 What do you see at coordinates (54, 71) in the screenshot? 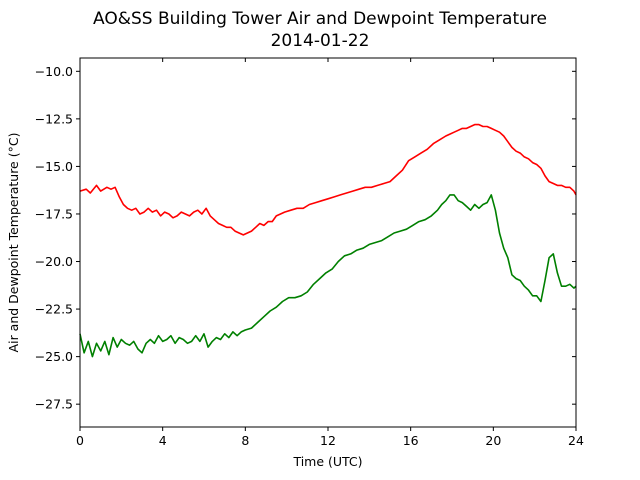
I see `y-tick-label: −10.0` at bounding box center [54, 71].